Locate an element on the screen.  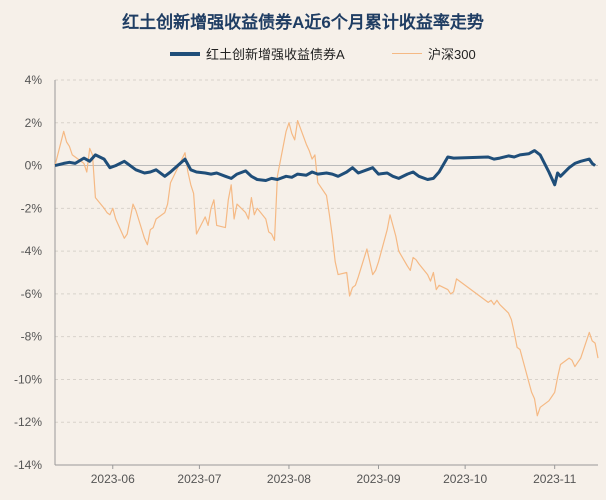
chart-title: 红土创新增强收益债券A近6个月累计收益率走势 is located at coordinates (303, 22).